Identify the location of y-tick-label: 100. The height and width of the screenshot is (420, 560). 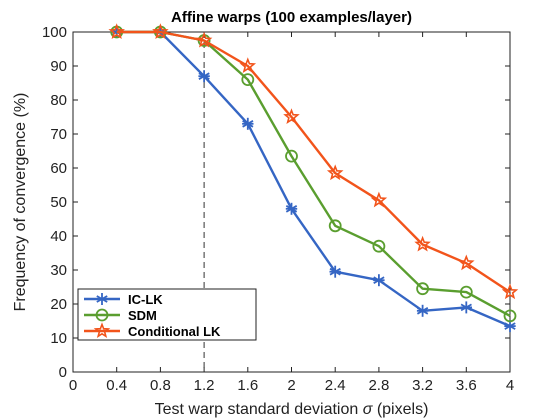
(54, 32).